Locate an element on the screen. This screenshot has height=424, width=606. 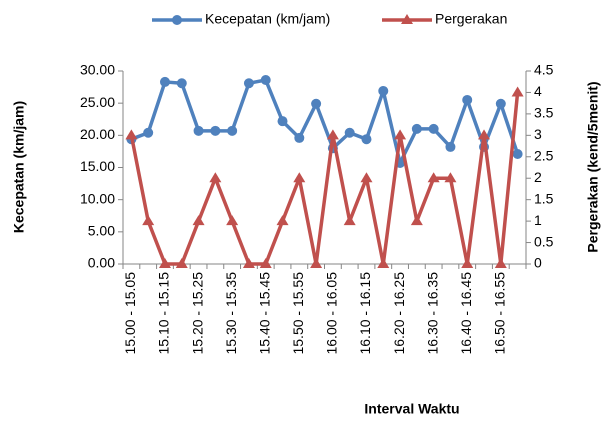
x-tick-label: 16.50 - 16.55 is located at coordinates (500, 313).